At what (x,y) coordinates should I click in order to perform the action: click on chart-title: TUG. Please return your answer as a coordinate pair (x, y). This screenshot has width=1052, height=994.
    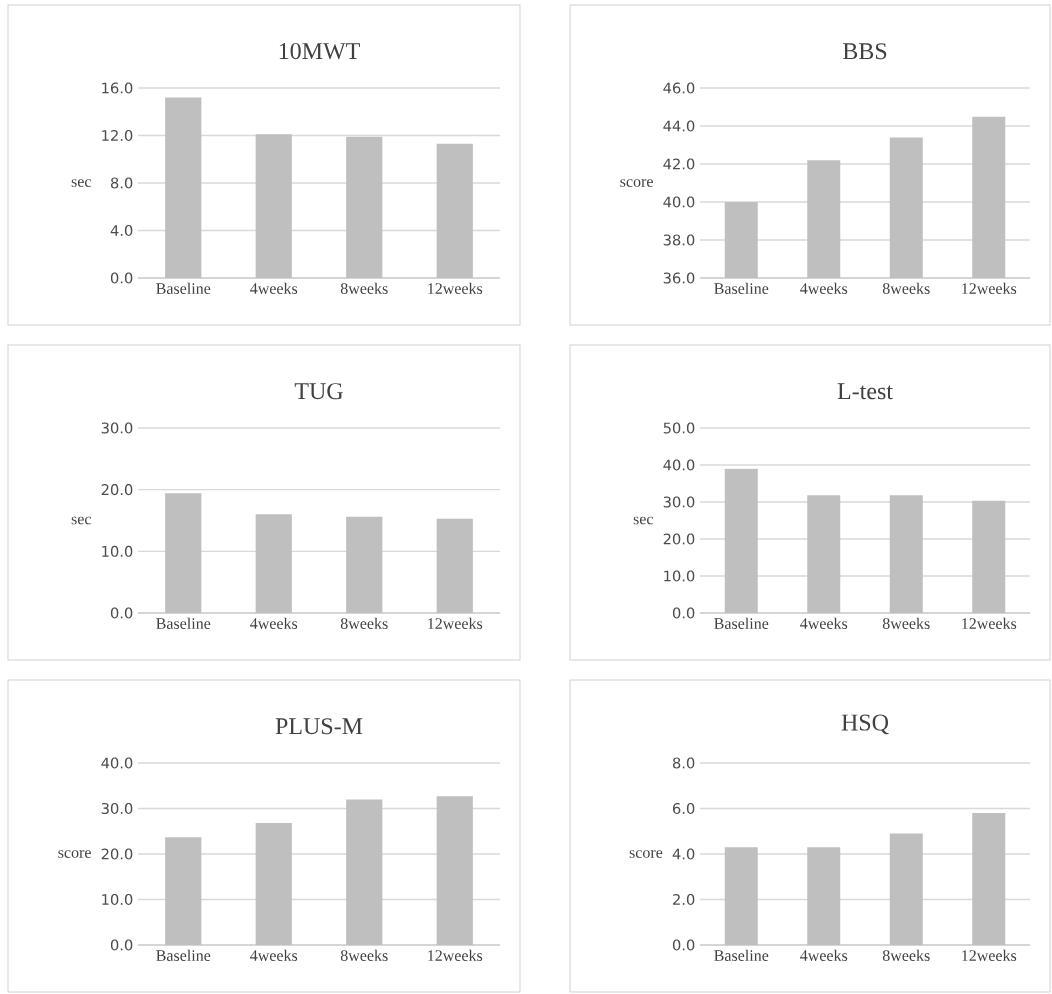
    Looking at the image, I should click on (318, 391).